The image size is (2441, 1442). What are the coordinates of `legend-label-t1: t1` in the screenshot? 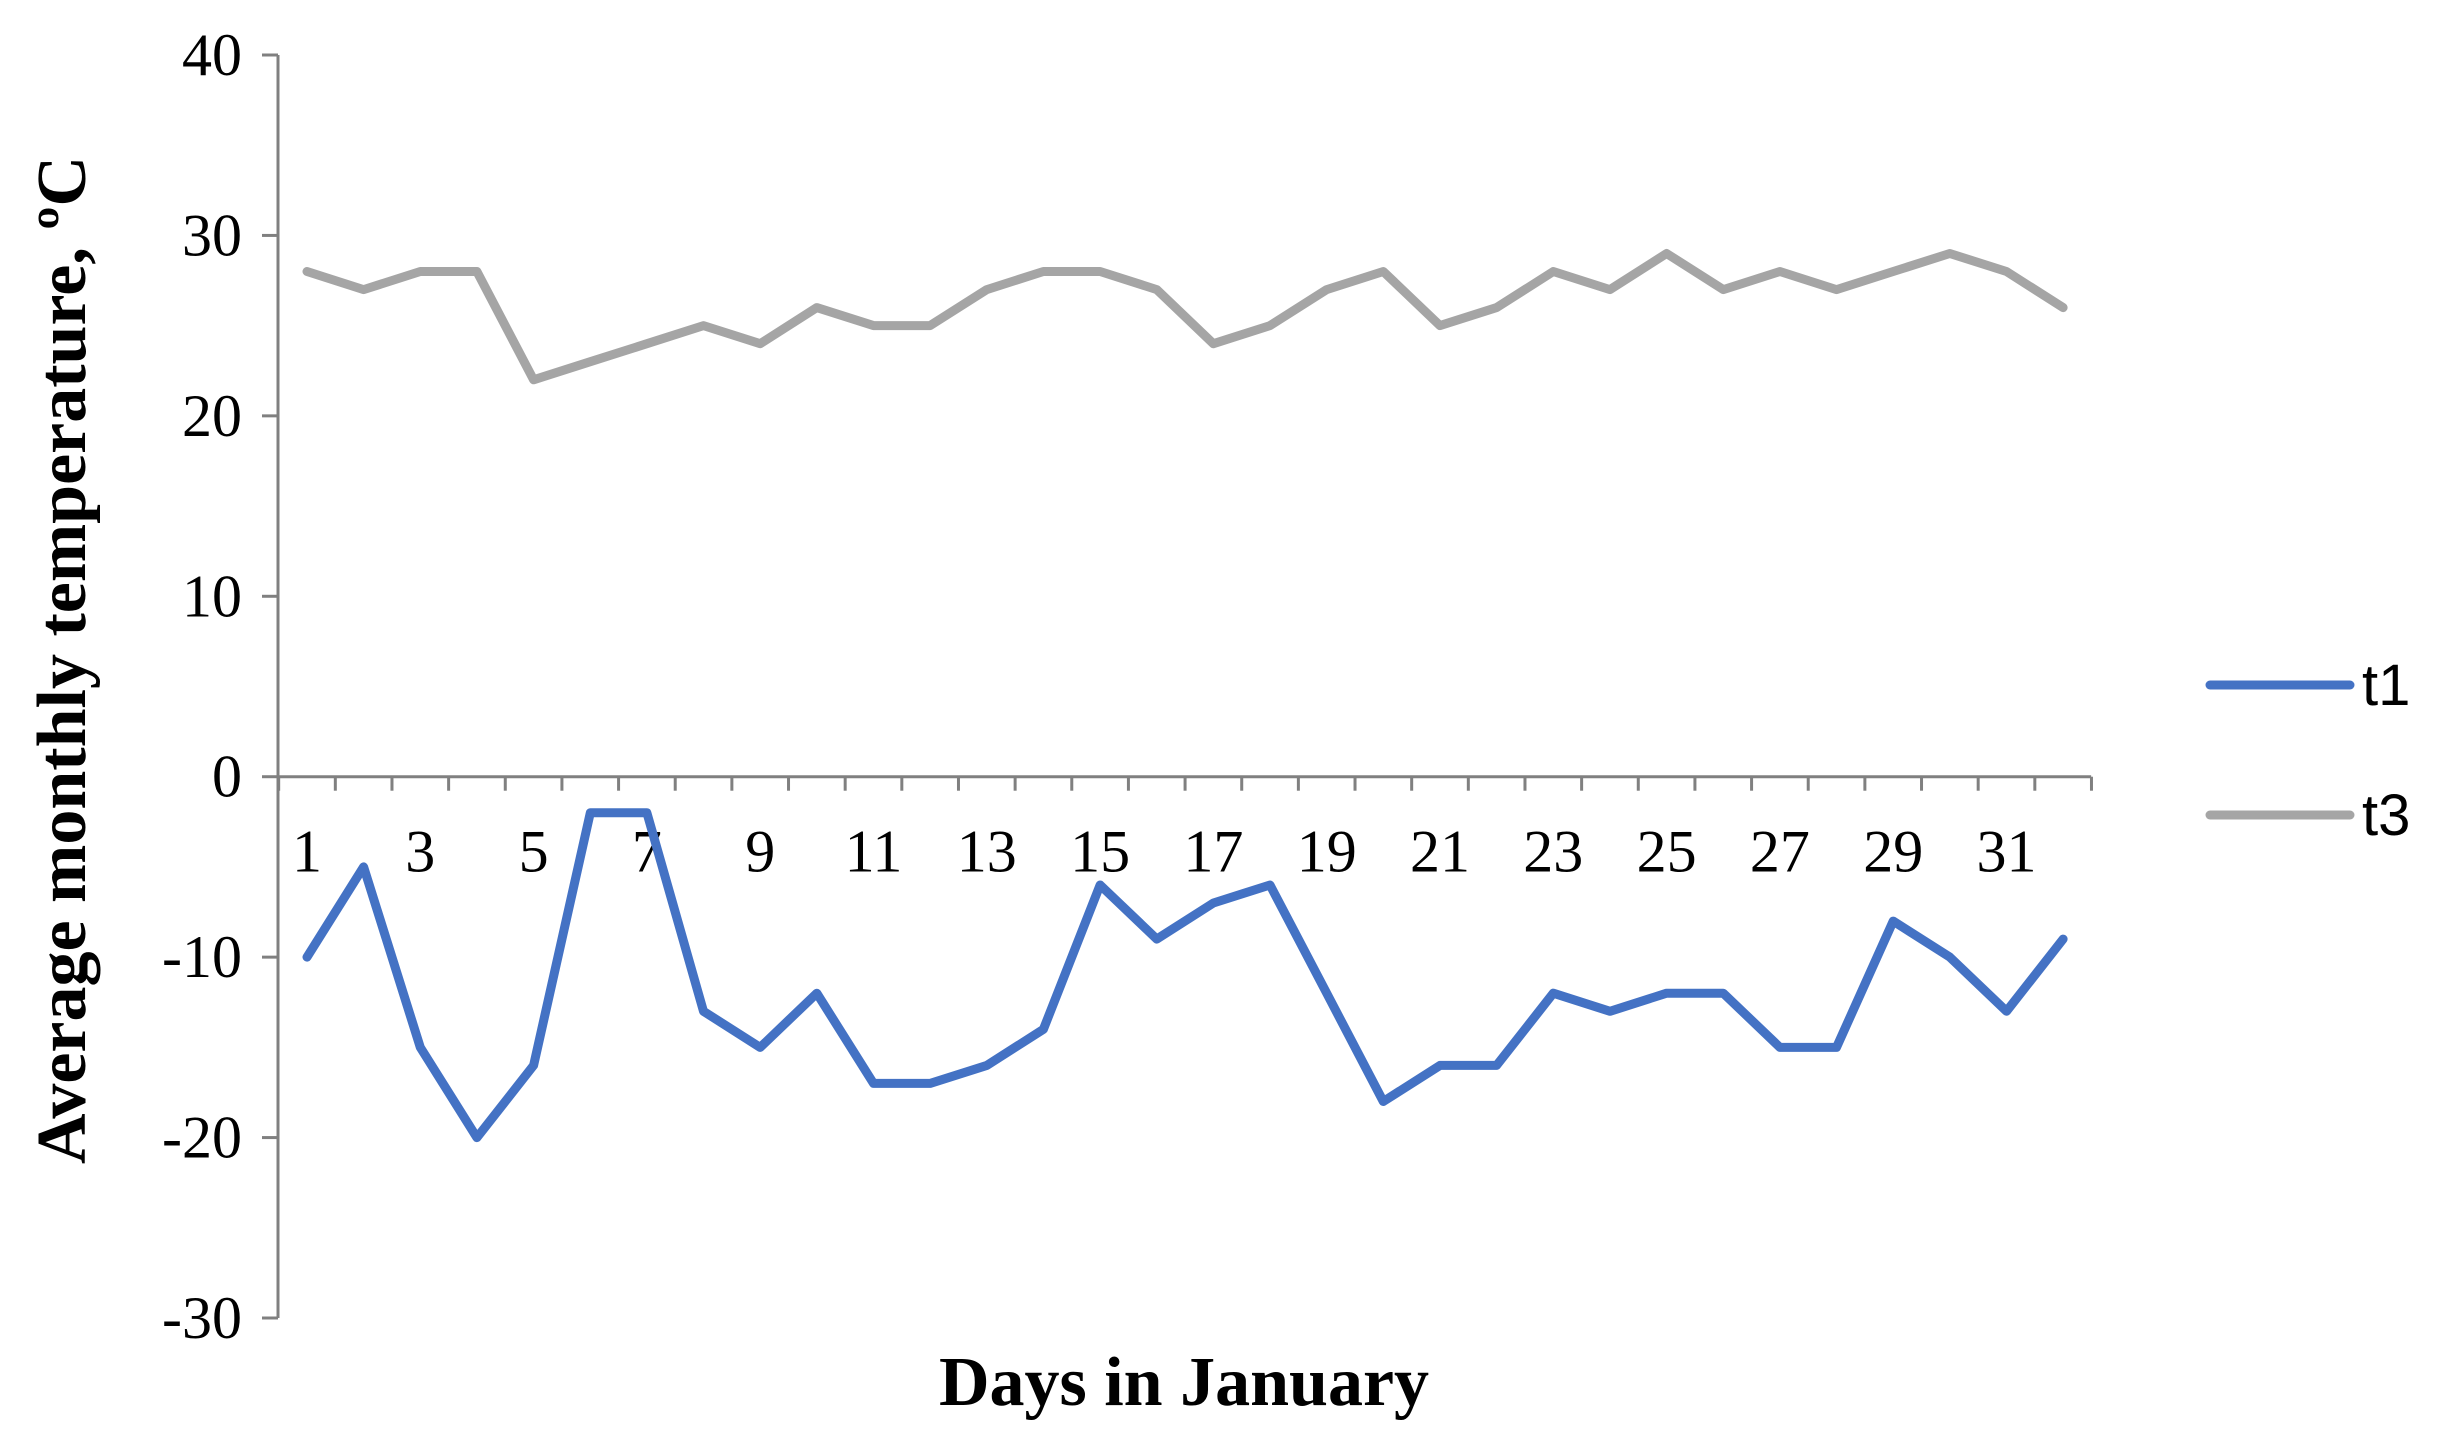 It's located at (2386, 685).